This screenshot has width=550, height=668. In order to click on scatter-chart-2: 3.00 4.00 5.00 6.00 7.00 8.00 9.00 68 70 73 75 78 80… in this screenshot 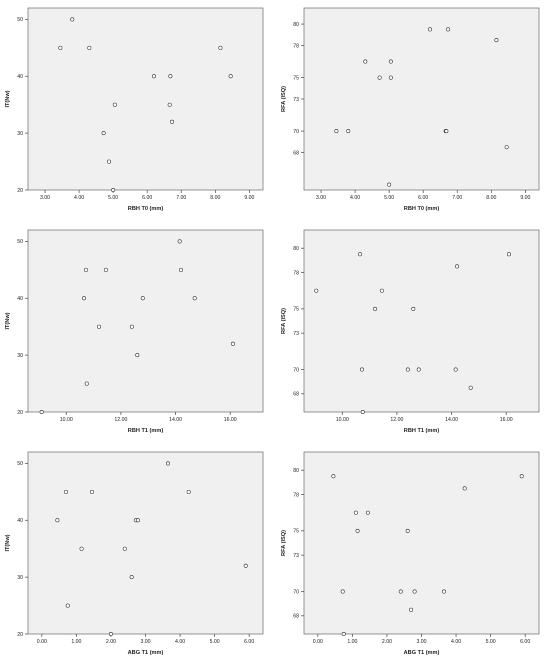, I will do `click(410, 109)`.